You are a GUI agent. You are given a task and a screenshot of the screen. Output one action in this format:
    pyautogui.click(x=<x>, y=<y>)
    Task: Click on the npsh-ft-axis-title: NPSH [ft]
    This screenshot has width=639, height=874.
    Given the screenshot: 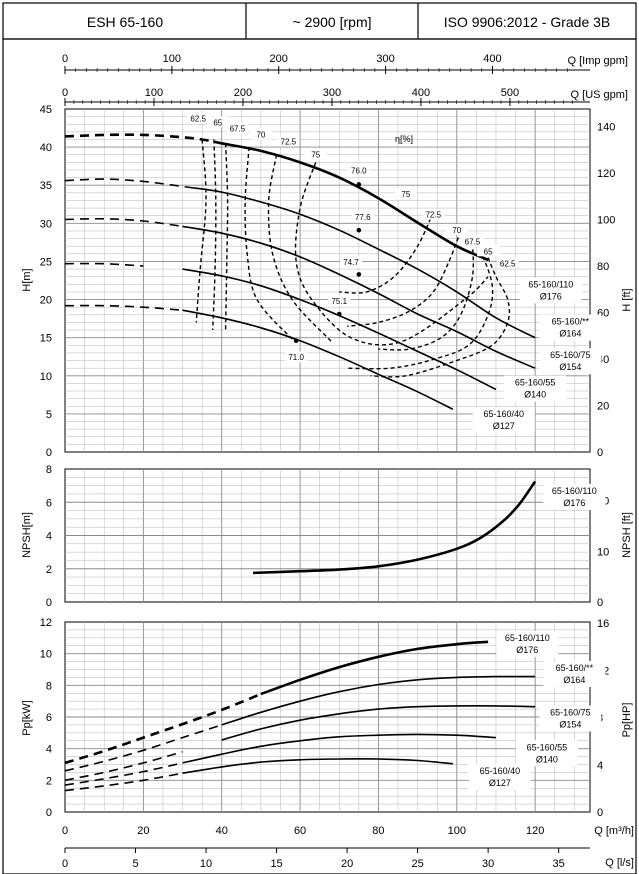 What is the action you would take?
    pyautogui.click(x=627, y=535)
    